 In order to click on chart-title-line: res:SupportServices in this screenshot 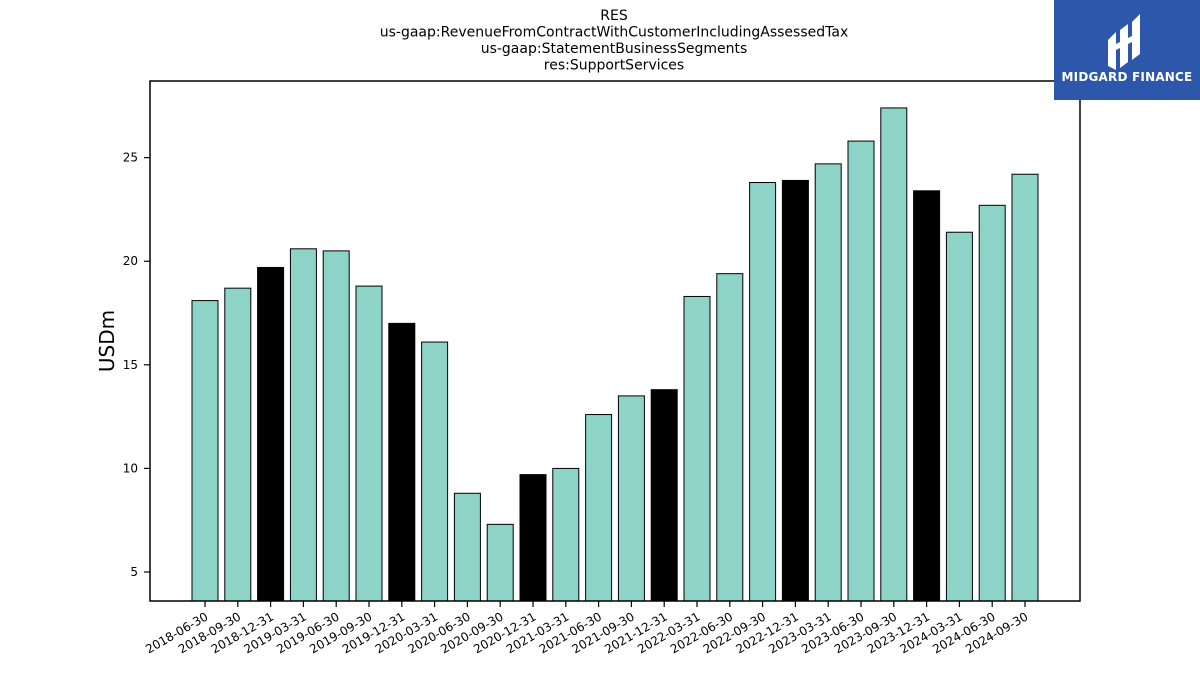, I will do `click(614, 66)`.